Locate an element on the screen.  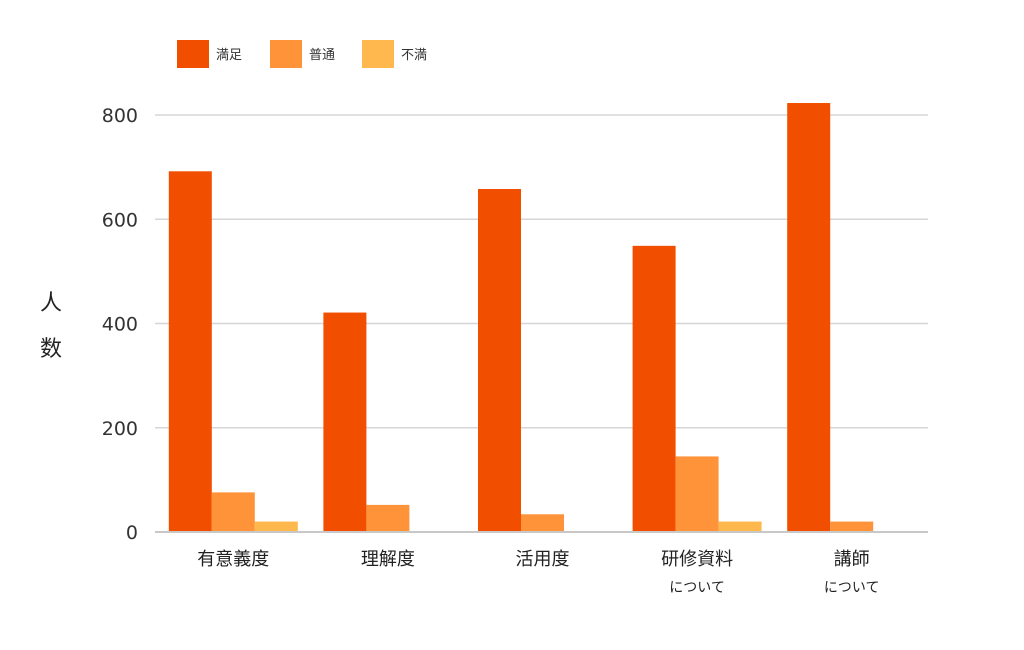
legend-label: 不満 is located at coordinates (414, 55).